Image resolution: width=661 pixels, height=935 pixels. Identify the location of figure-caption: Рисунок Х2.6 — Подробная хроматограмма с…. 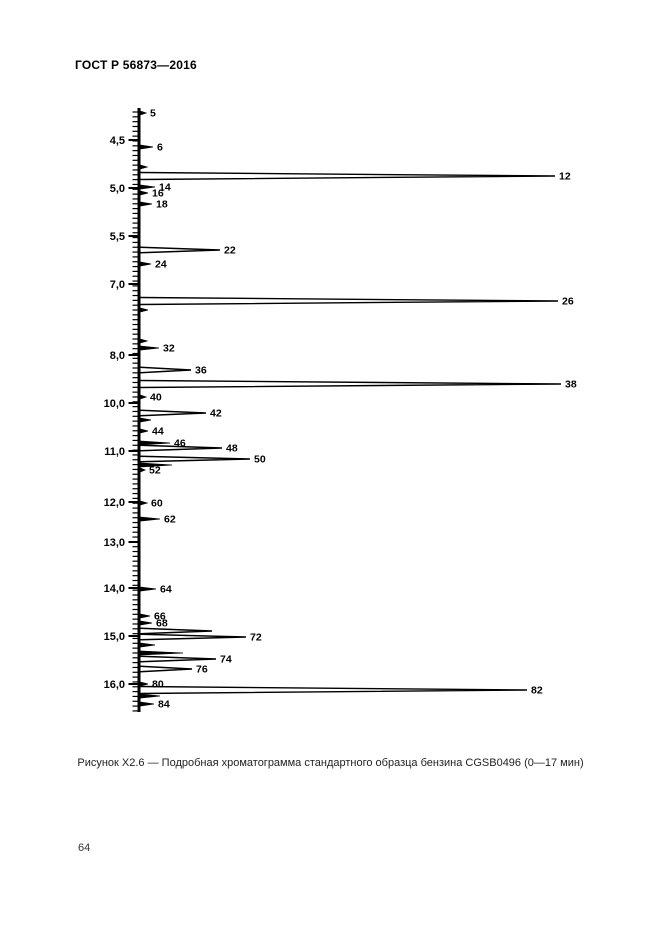
(330, 763).